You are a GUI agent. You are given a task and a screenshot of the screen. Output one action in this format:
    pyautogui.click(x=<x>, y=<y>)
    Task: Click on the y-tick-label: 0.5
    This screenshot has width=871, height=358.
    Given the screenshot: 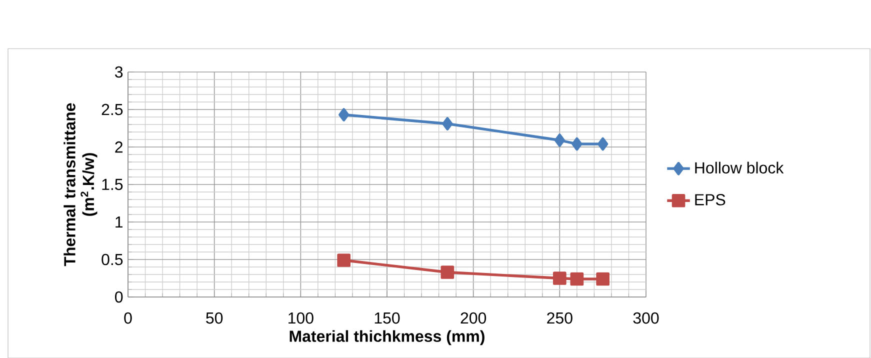 What is the action you would take?
    pyautogui.click(x=112, y=260)
    